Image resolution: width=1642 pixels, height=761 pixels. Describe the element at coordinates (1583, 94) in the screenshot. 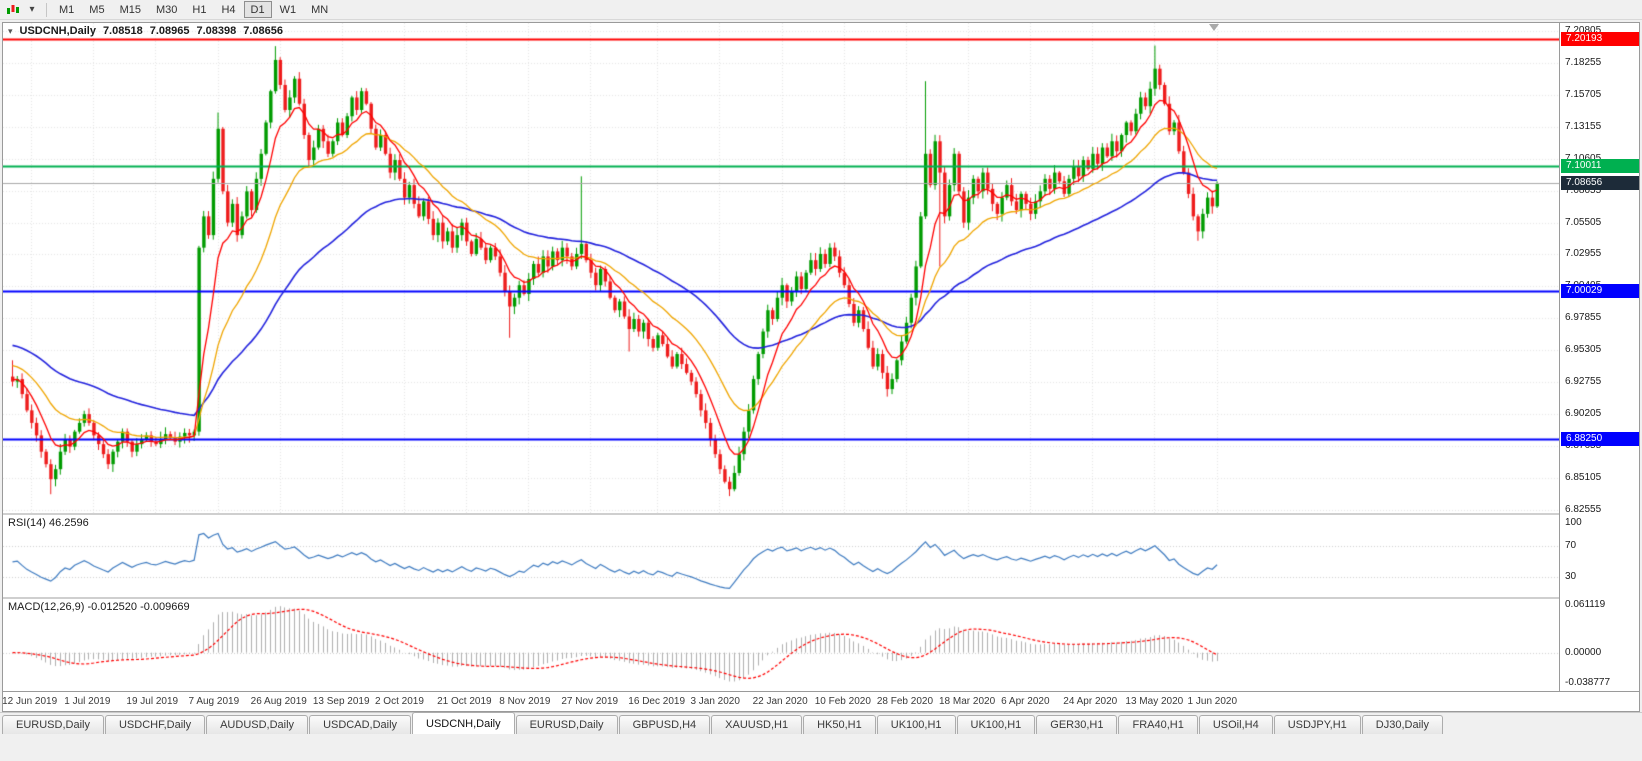

I see `axis-tick-label: 7.15705` at that location.